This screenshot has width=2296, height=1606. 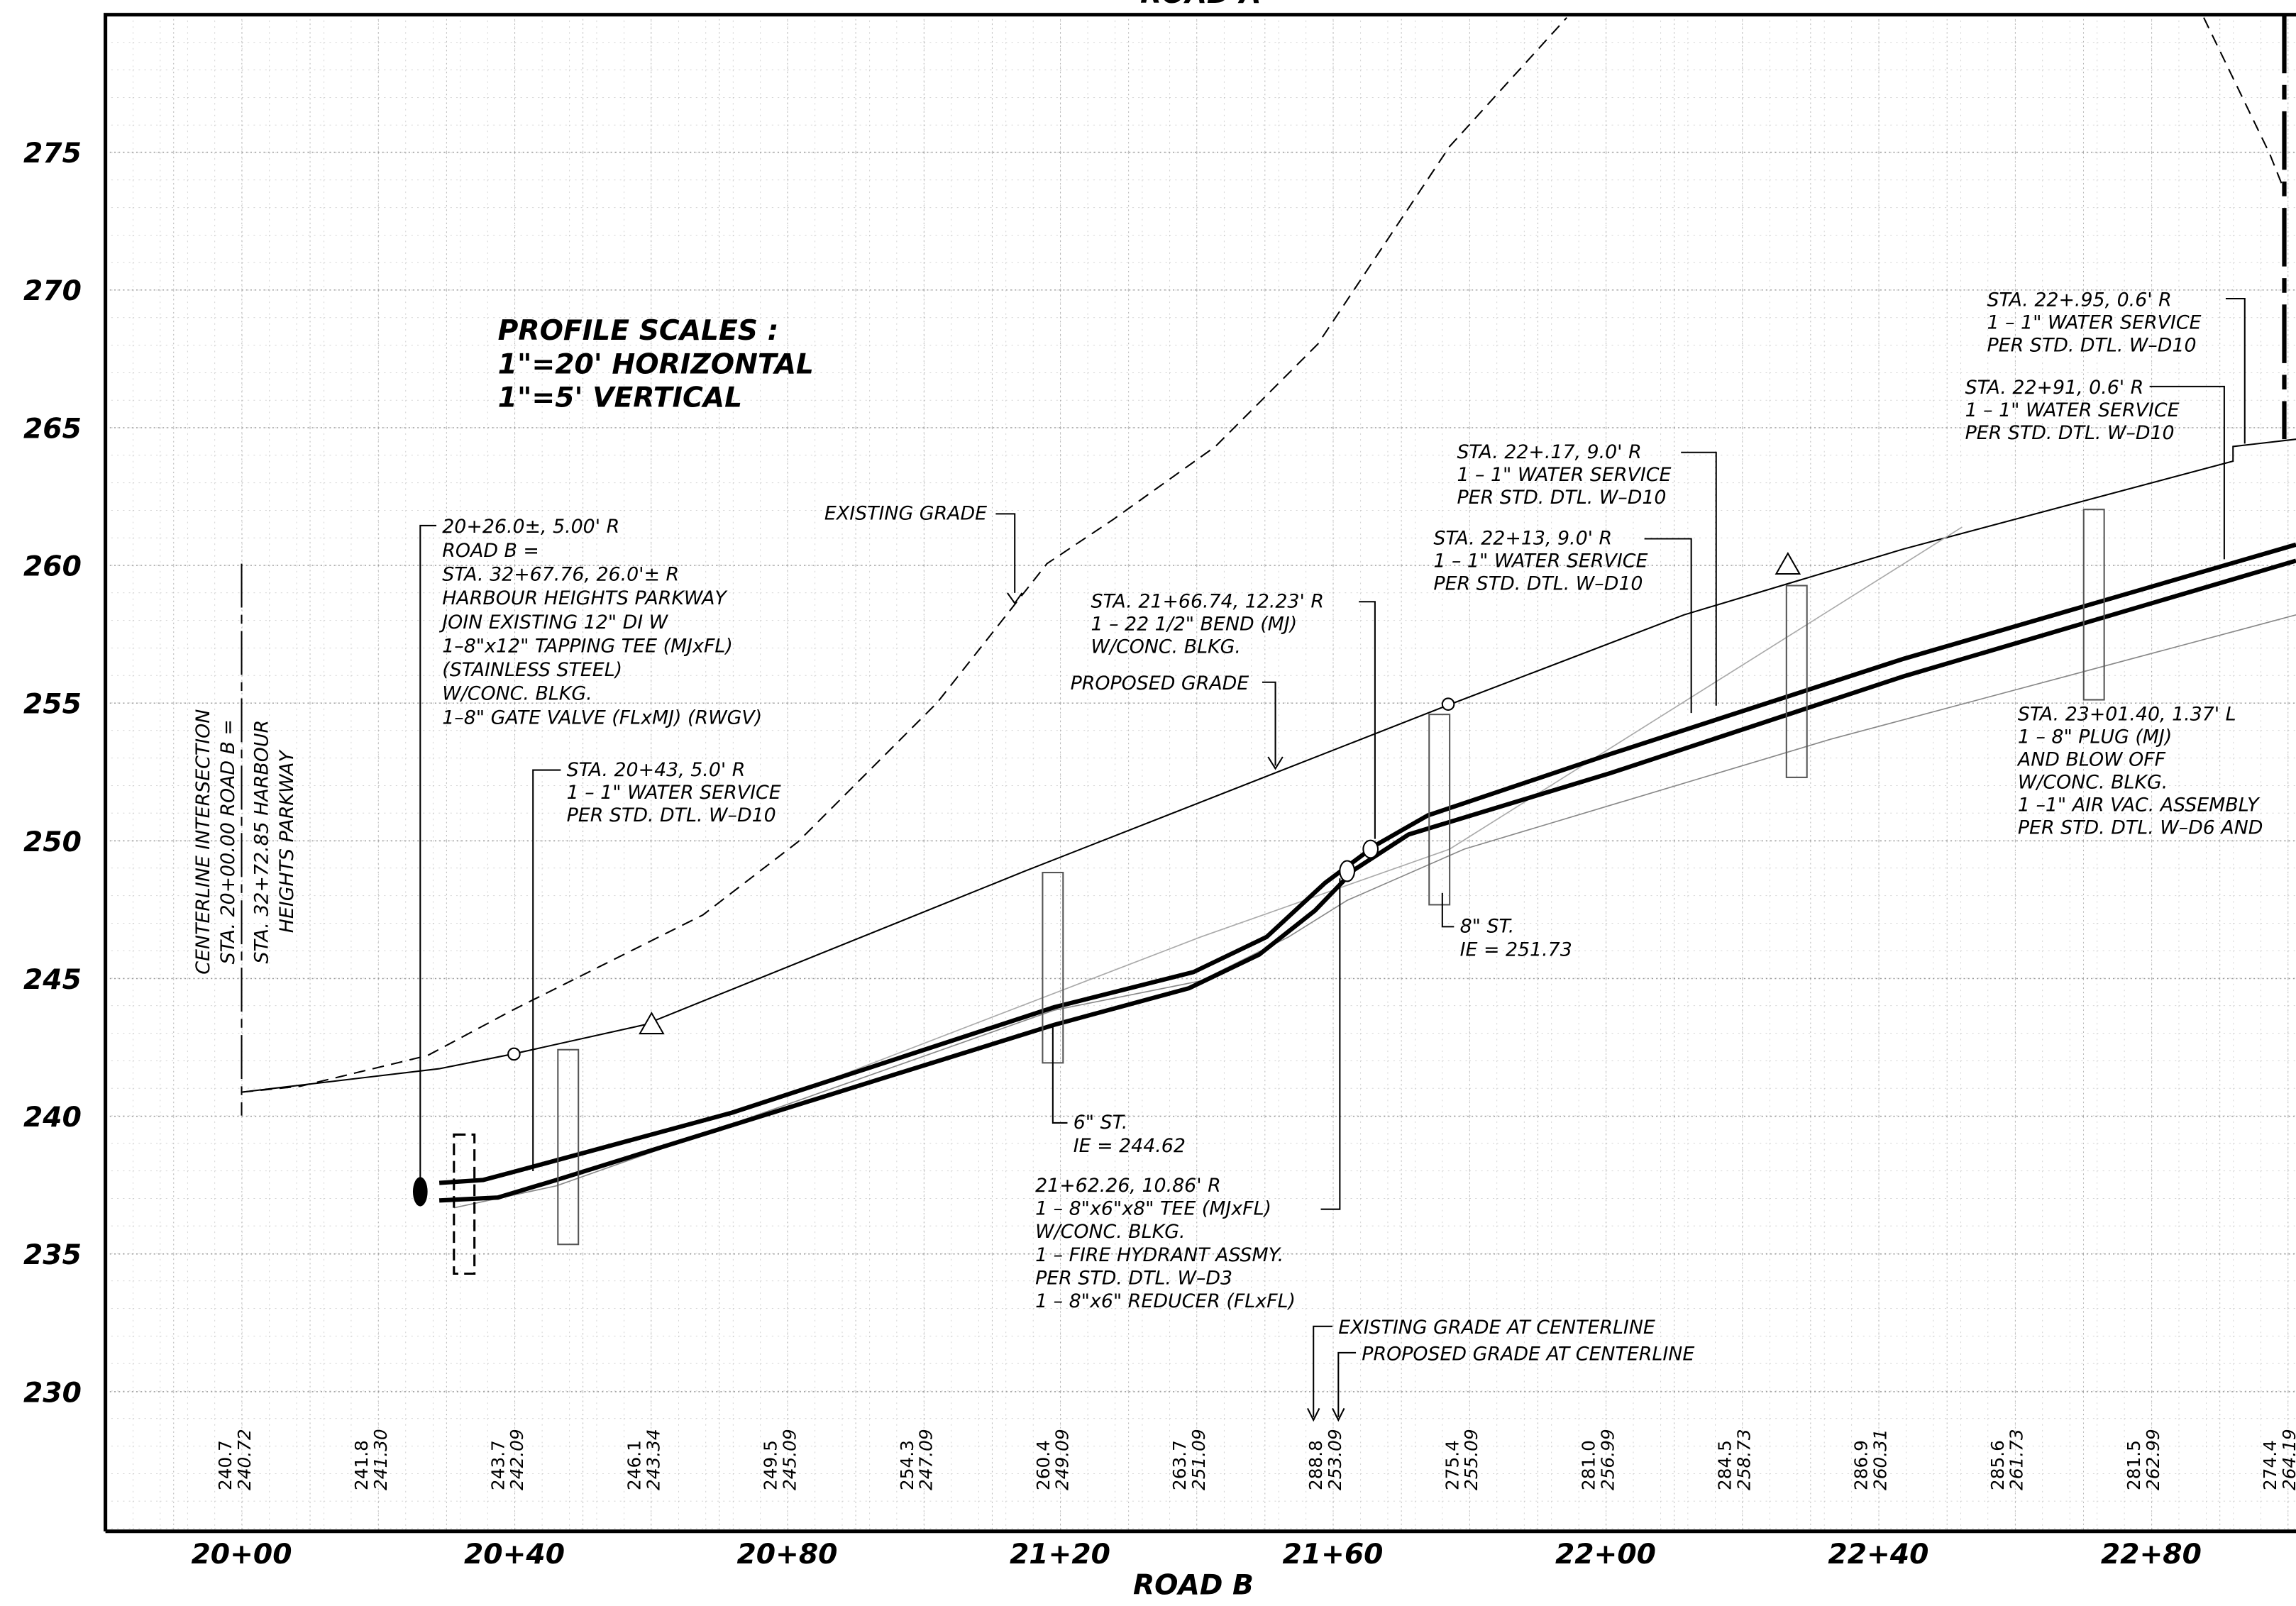 What do you see at coordinates (1160, 683) in the screenshot?
I see `note: PROPOSED GRADE` at bounding box center [1160, 683].